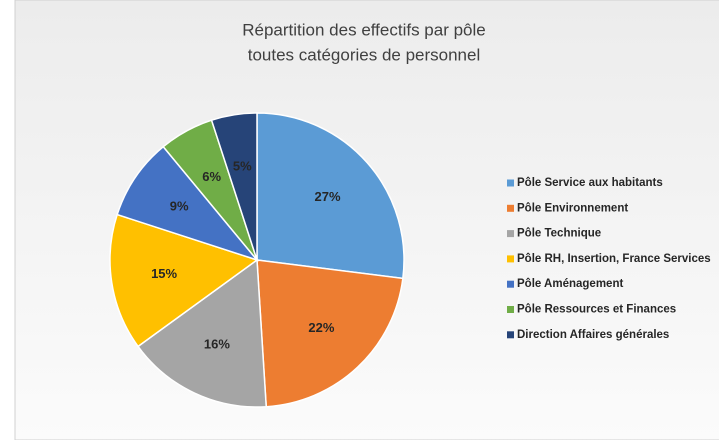  Describe the element at coordinates (364, 54) in the screenshot. I see `chart-subtitle: toutes catégories de personnel` at that location.